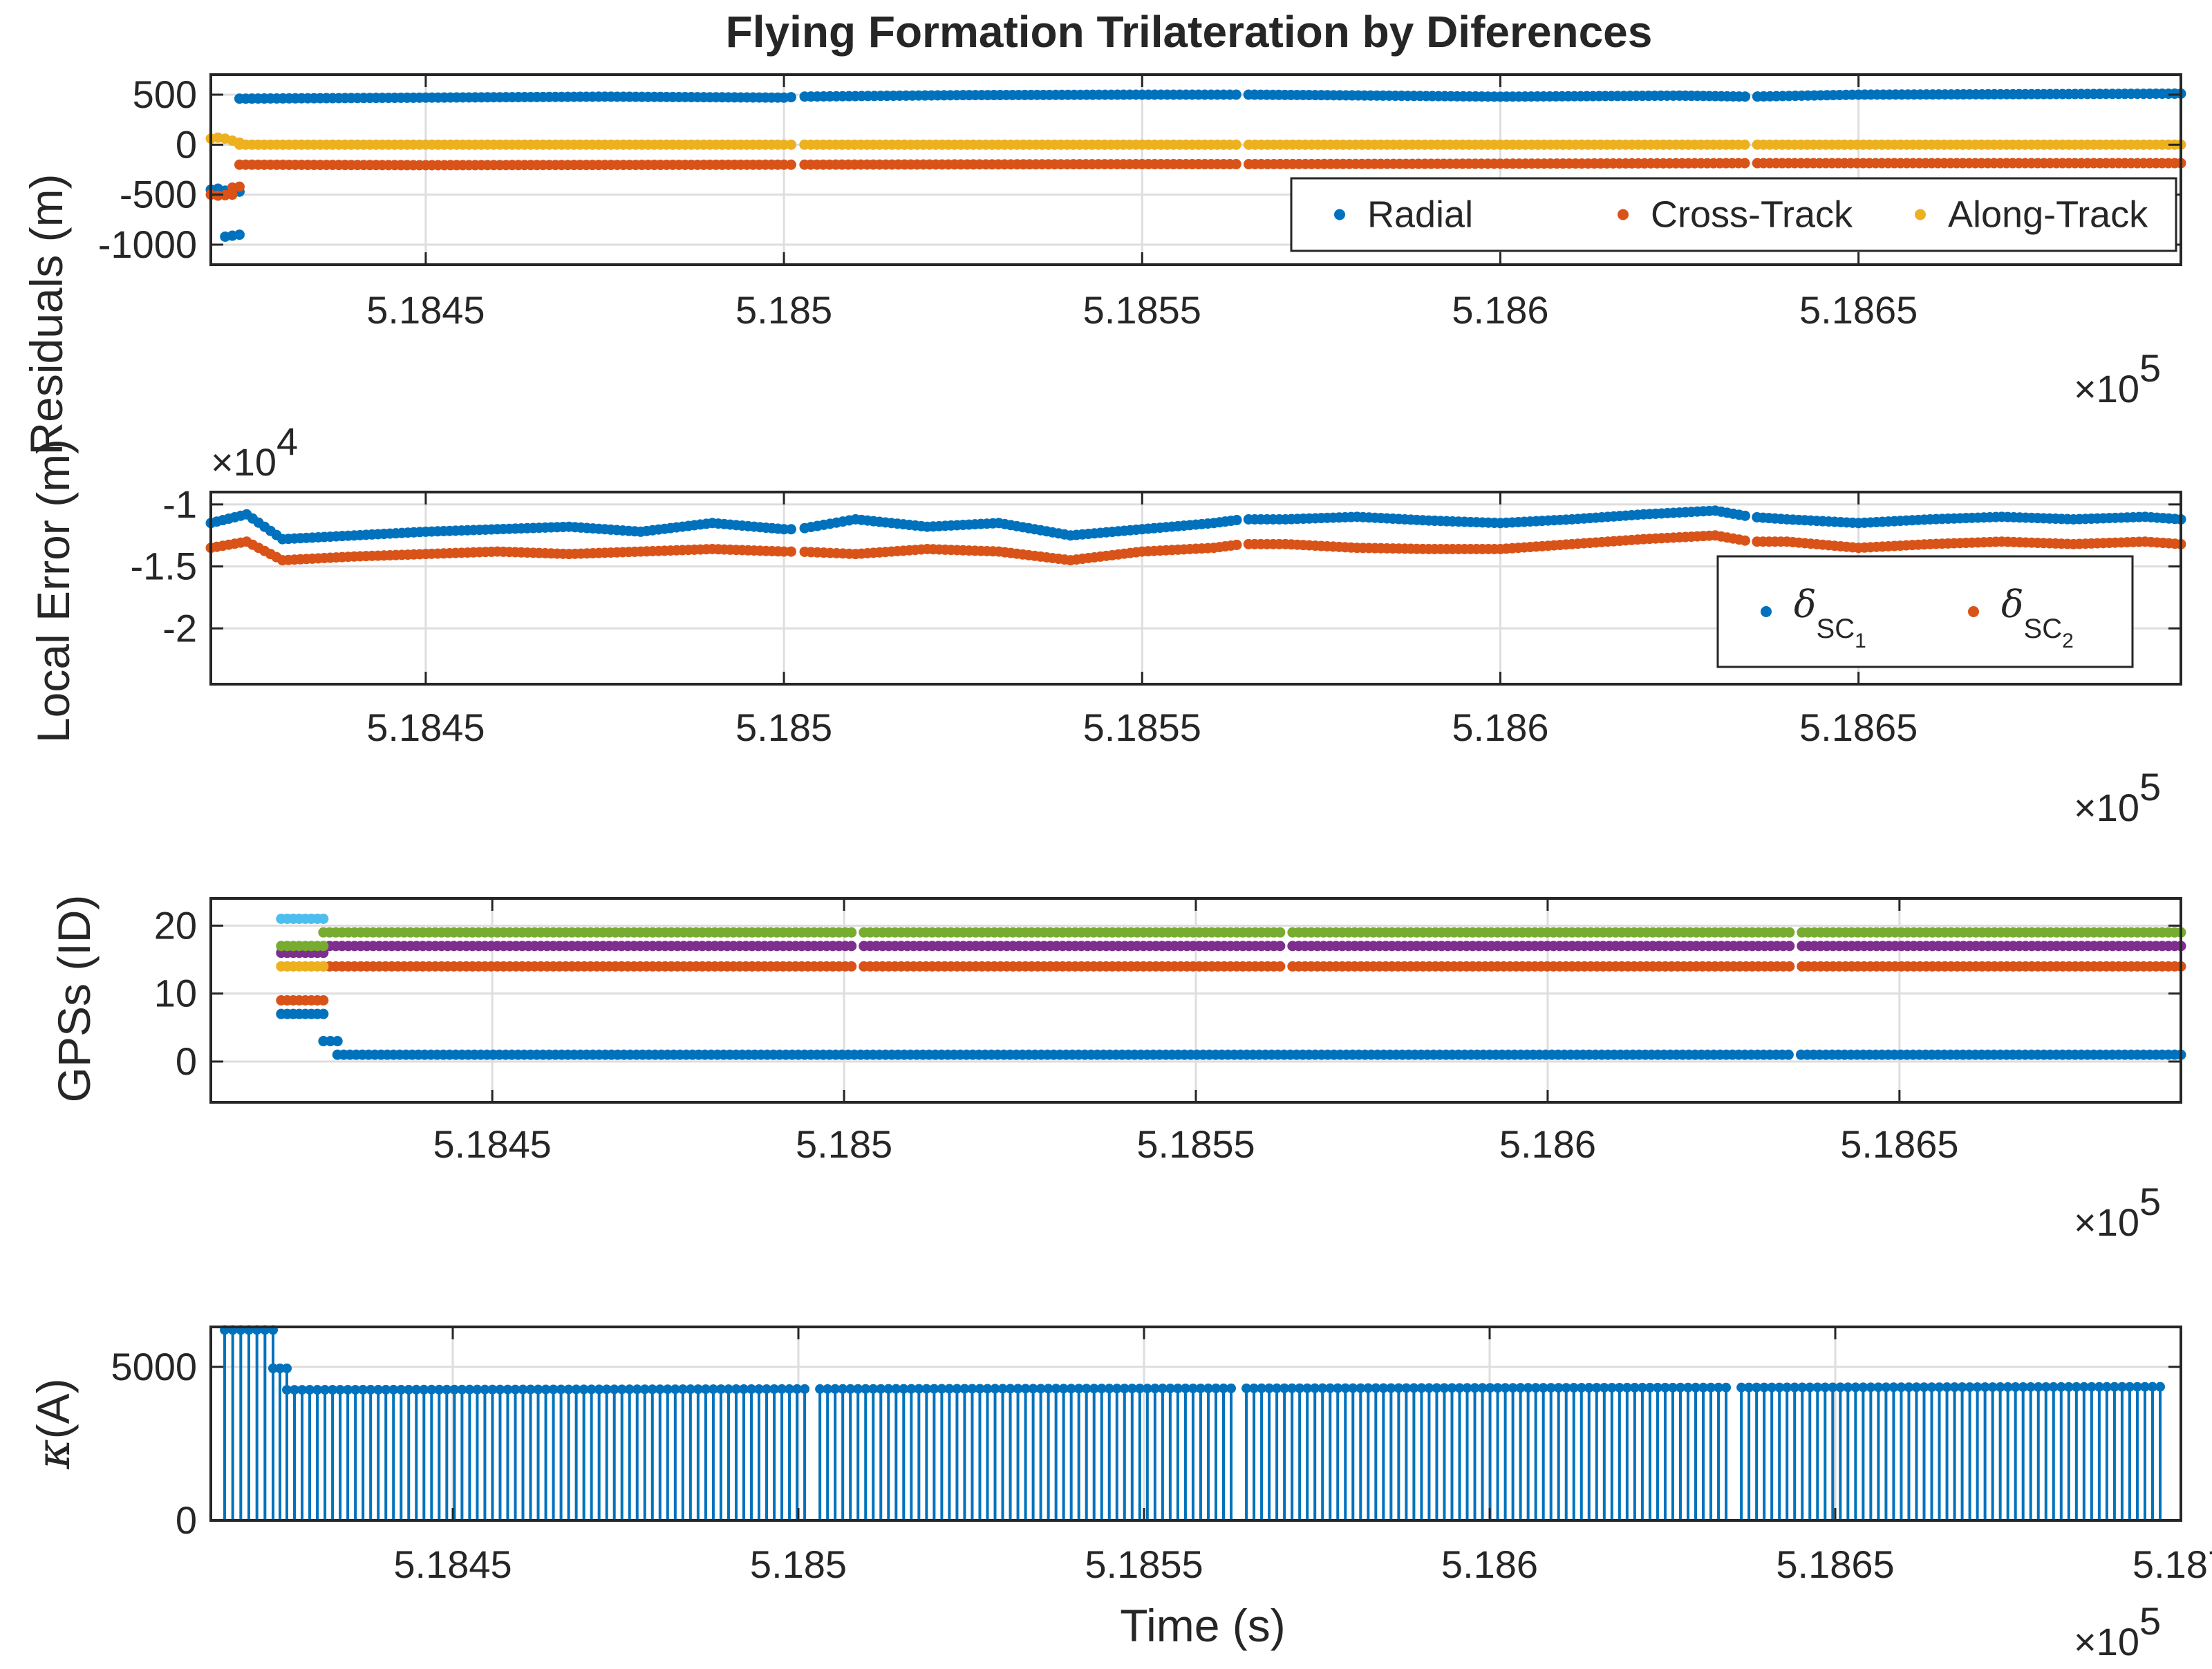 Image resolution: width=2212 pixels, height=1669 pixels. What do you see at coordinates (154, 1366) in the screenshot?
I see `y-tick-label: 5000` at bounding box center [154, 1366].